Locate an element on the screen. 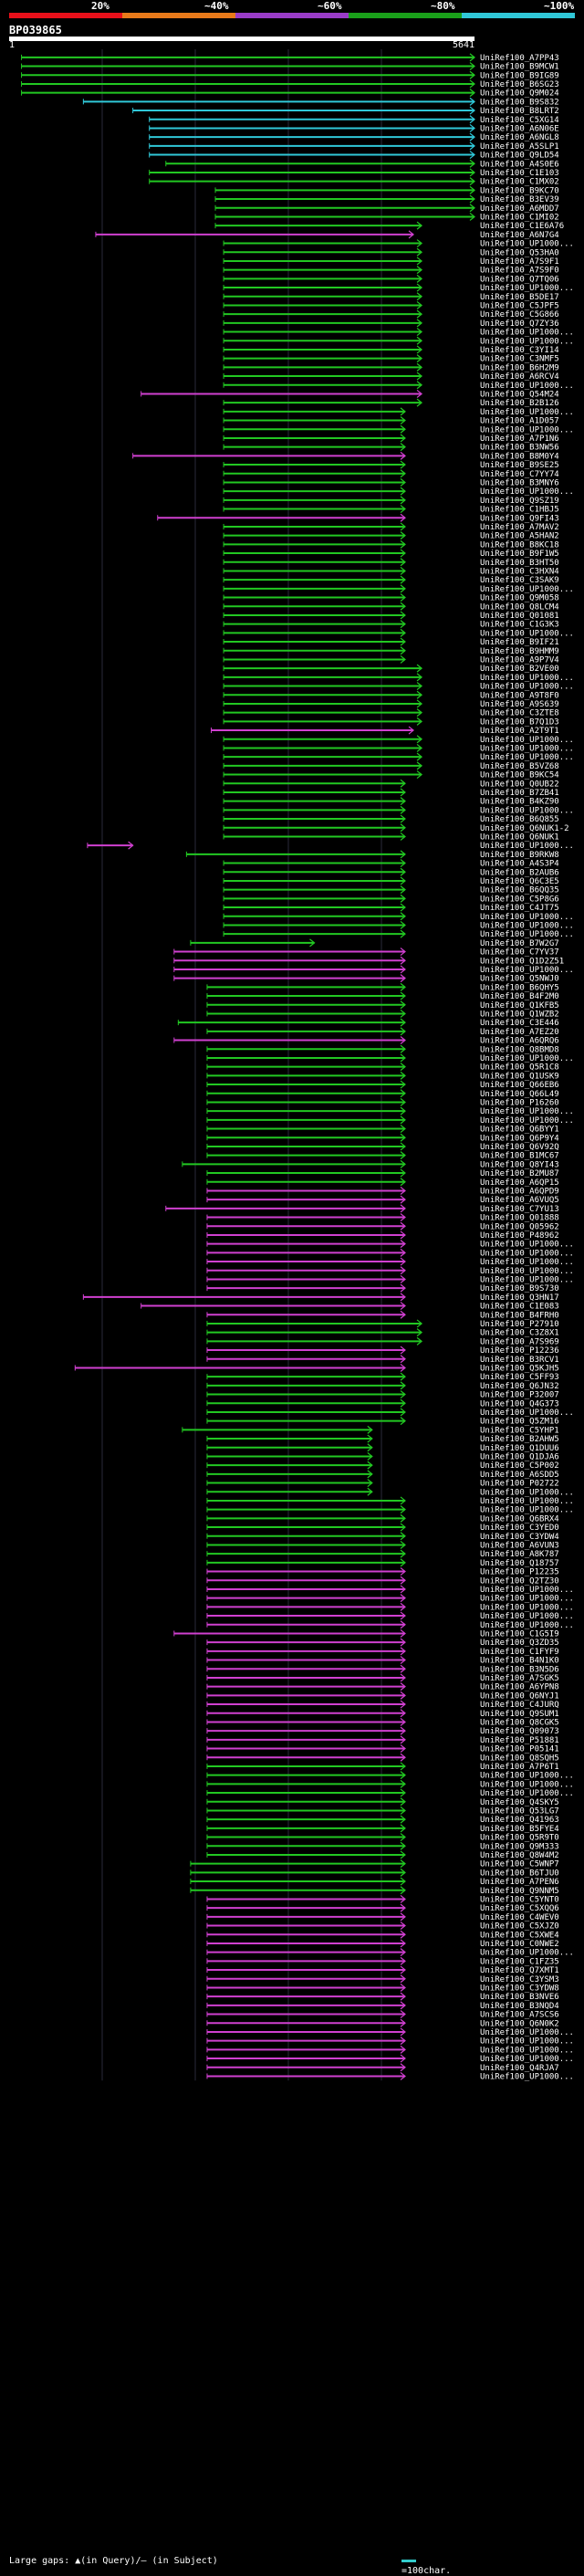  hit-label: UniRef100_C5YNT0 is located at coordinates (519, 1900).